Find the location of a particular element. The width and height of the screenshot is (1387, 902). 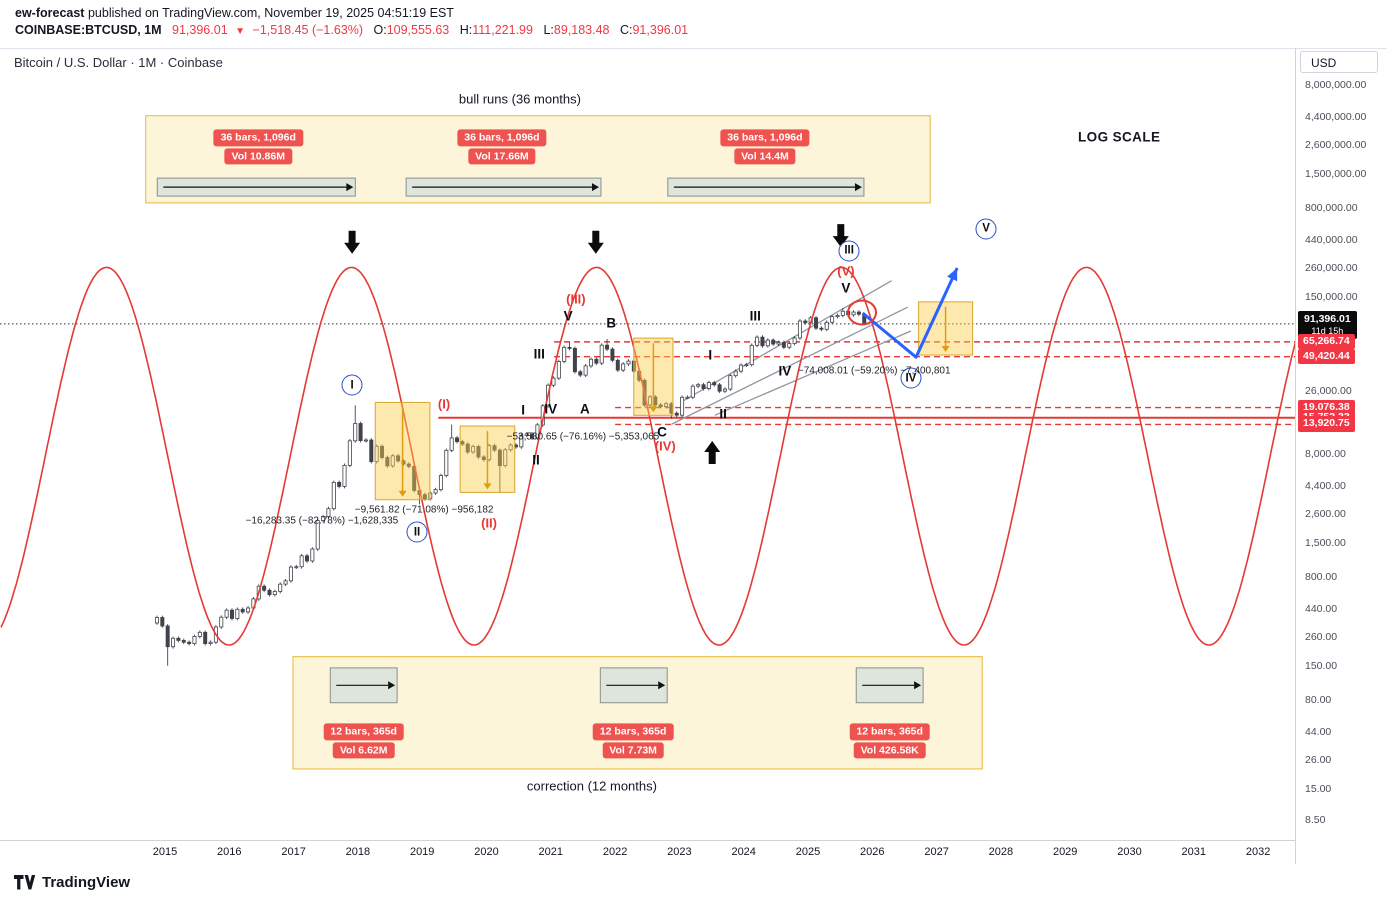

price-tick: 150.00 is located at coordinates (1321, 666).